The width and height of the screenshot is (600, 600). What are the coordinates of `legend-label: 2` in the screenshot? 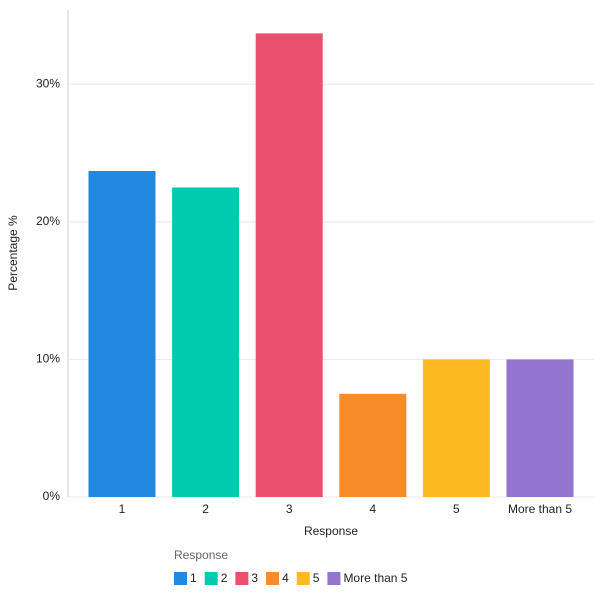 It's located at (224, 578).